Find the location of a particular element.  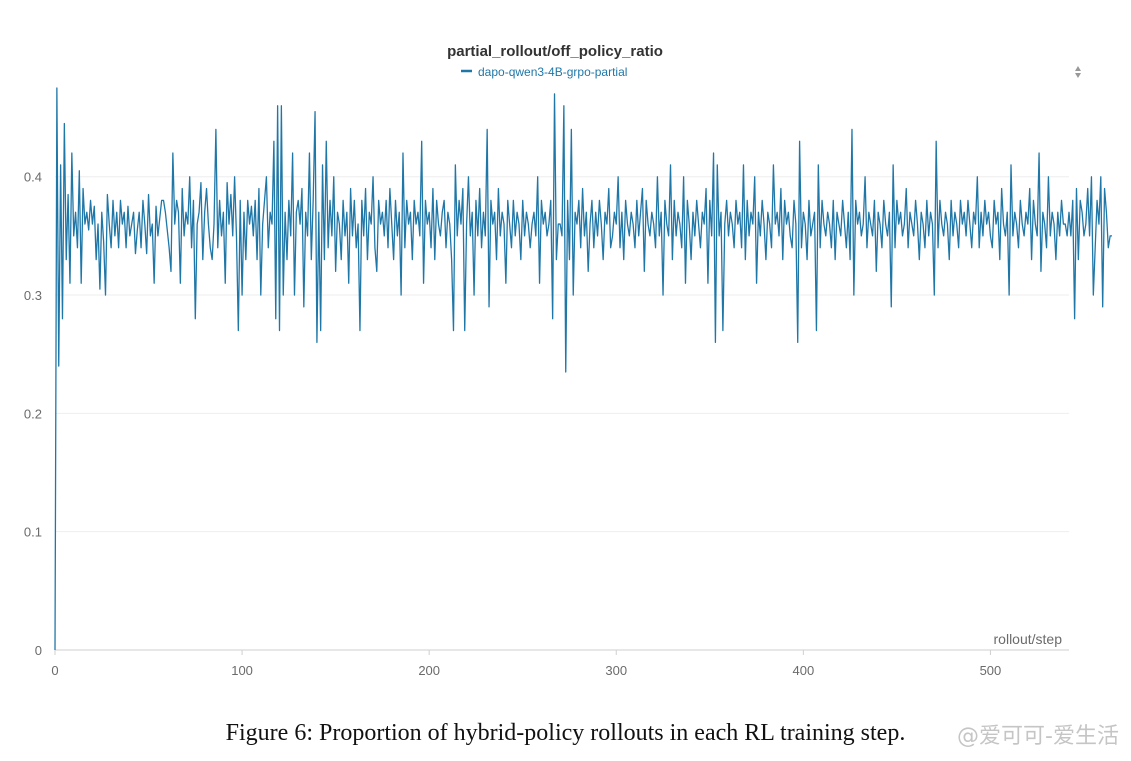

y-tick-label: 0.1 is located at coordinates (33, 532).